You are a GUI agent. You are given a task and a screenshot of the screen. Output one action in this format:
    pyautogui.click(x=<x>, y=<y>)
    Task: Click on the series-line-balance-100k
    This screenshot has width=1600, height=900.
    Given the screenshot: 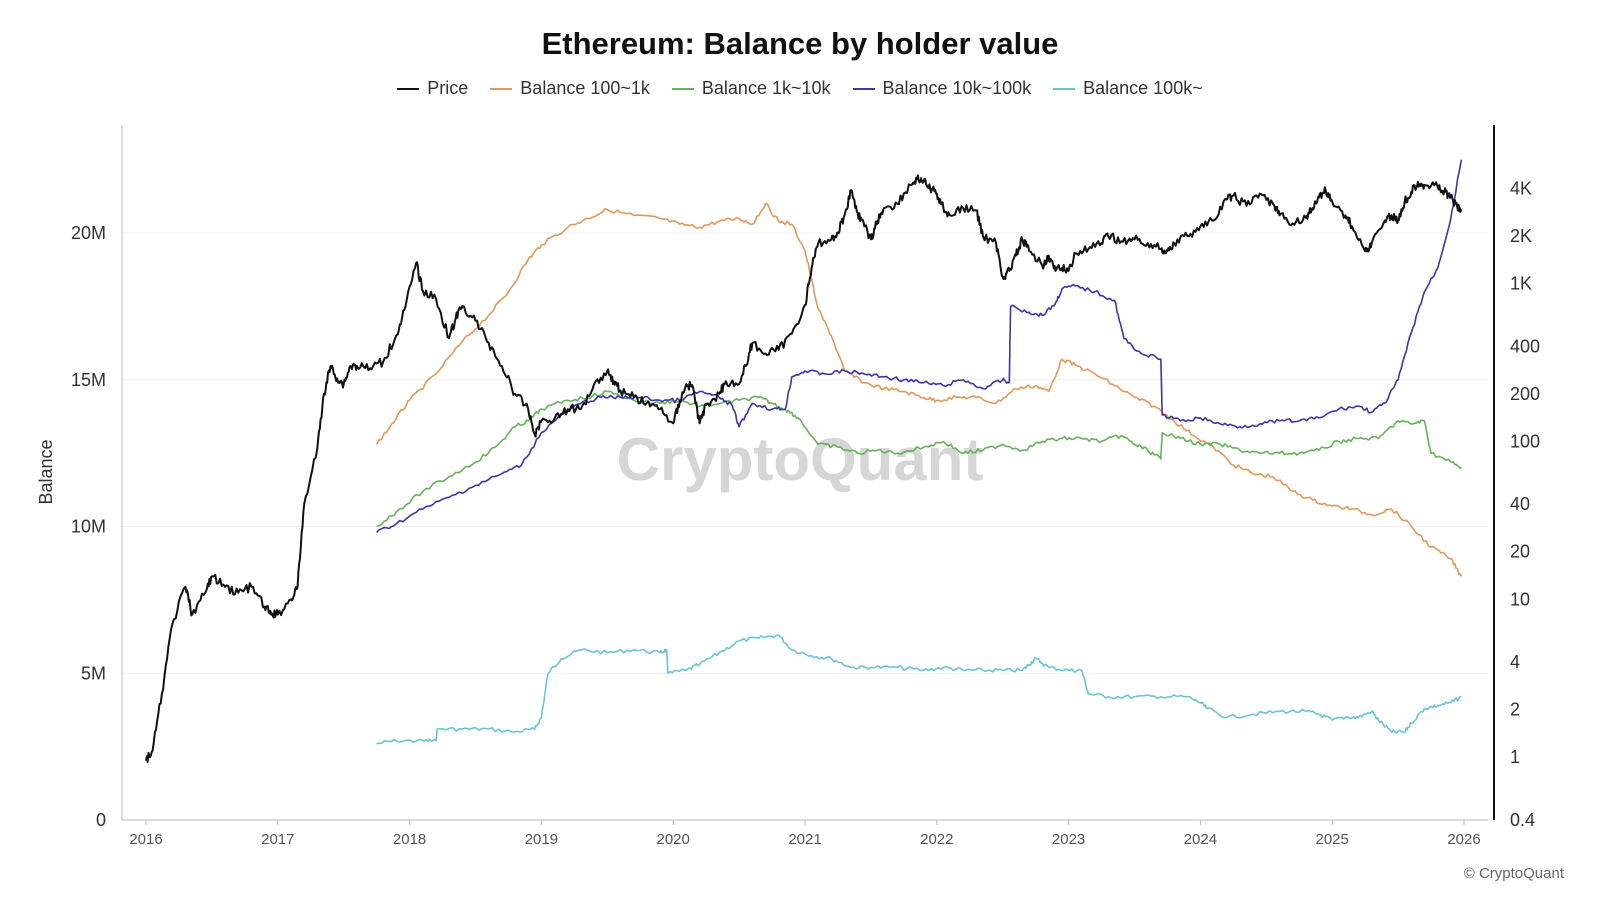 What is the action you would take?
    pyautogui.click(x=919, y=689)
    